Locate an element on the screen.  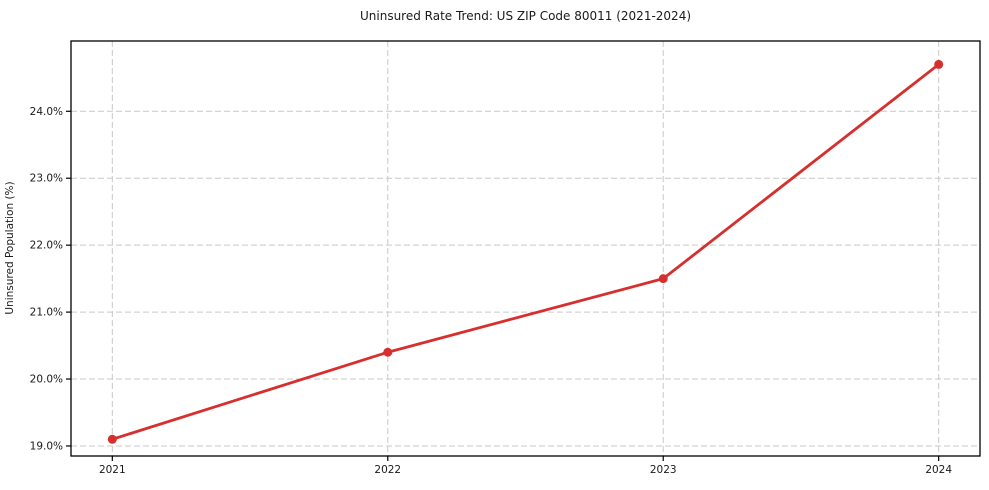
y-tick-label: 21.0% is located at coordinates (46, 313).